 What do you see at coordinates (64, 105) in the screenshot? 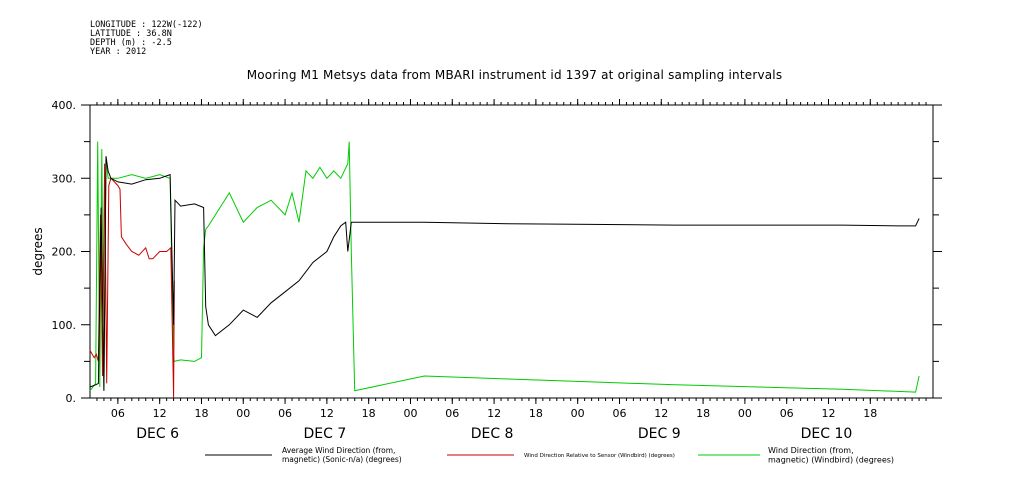
I see `y-tick-label: 400.` at bounding box center [64, 105].